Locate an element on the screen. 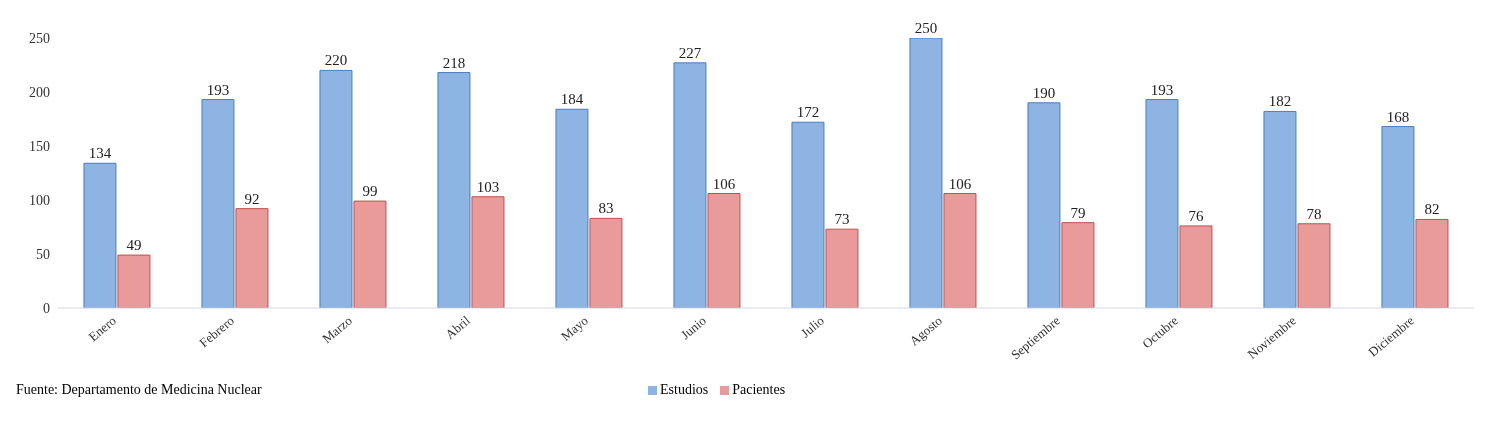 The height and width of the screenshot is (422, 1492). data-label: 92 is located at coordinates (252, 198).